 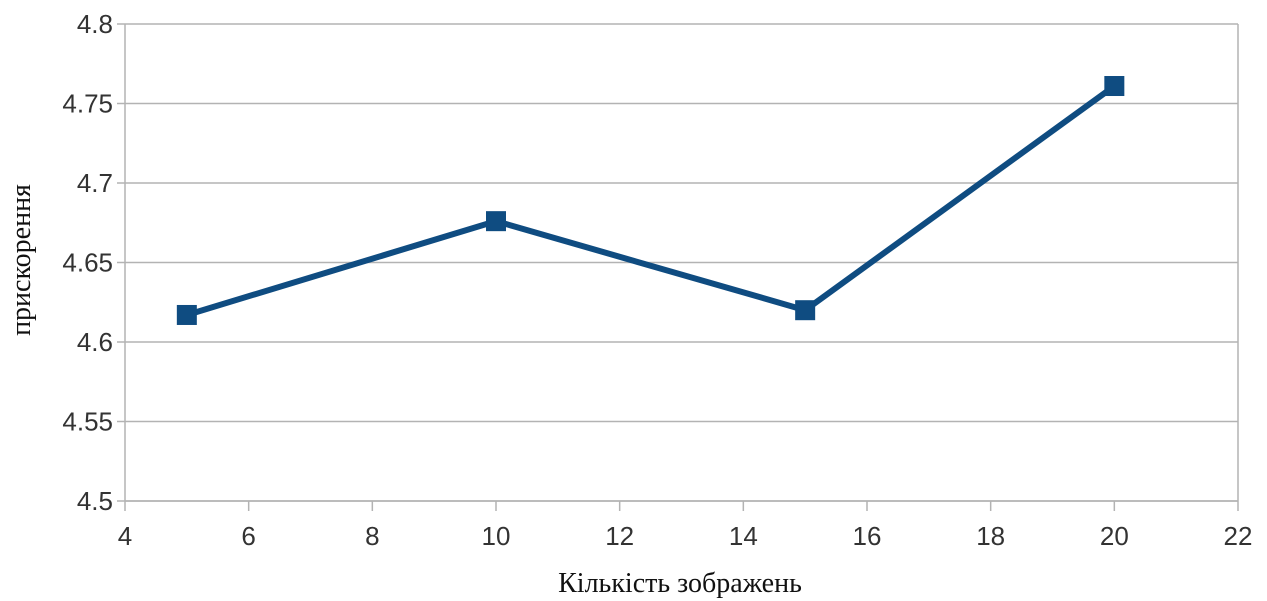 I want to click on y-tick-labels: 4.5 4.55 4.6 4.65 4.7 4.75 4.8, so click(x=87, y=262).